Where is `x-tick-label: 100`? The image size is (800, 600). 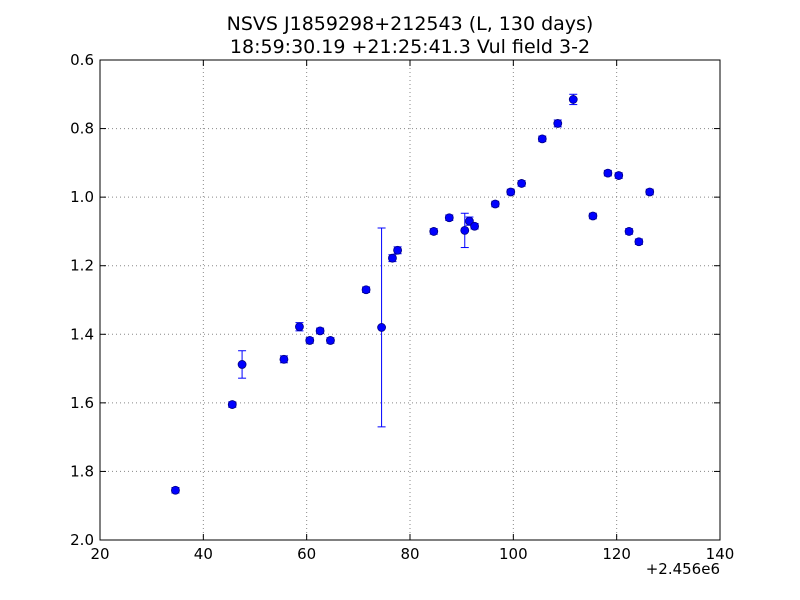
x-tick-label: 100 is located at coordinates (513, 554).